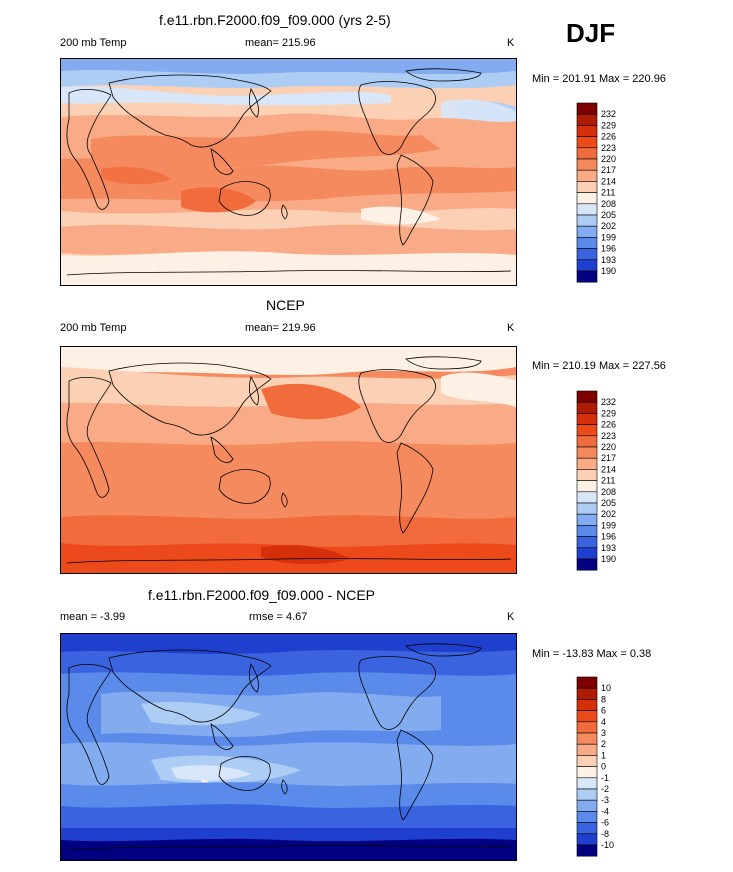 This screenshot has width=733, height=872. I want to click on panel1-colorbar-tick-label: 214, so click(608, 181).